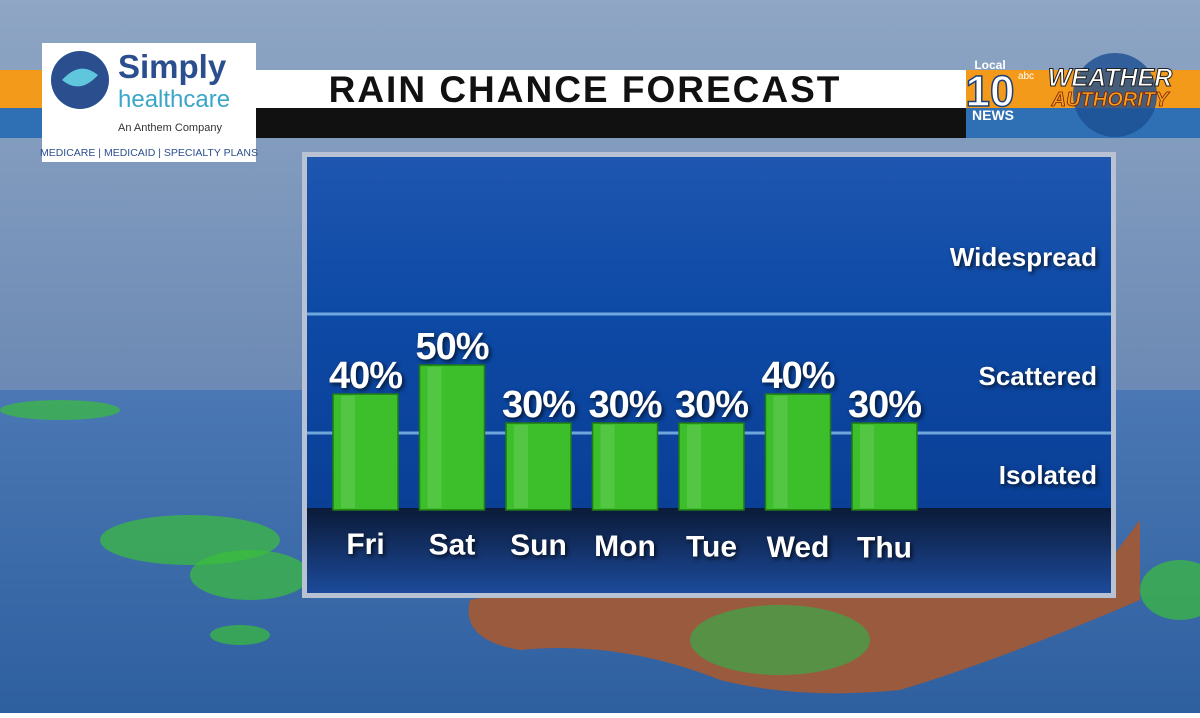 This screenshot has height=718, width=1200. I want to click on zone-label: Scattered, so click(1038, 376).